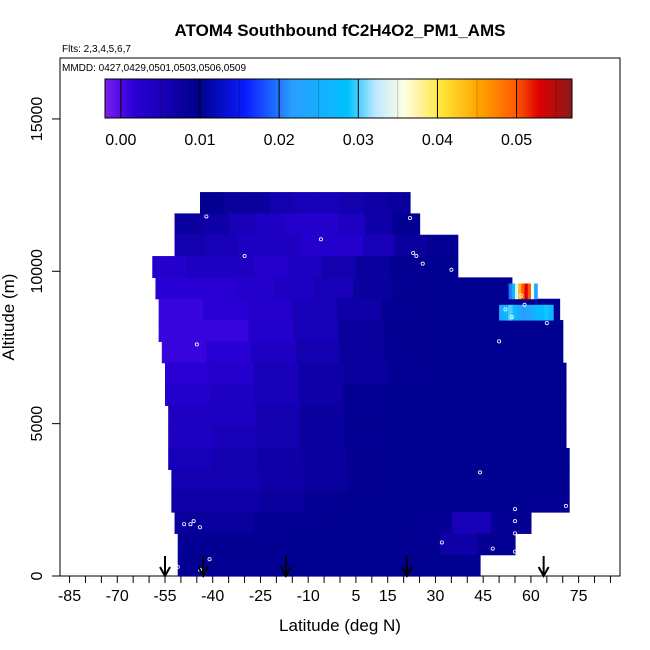 This screenshot has width=650, height=650. I want to click on y-axis: 0 5000 10000 15000, so click(44, 338).